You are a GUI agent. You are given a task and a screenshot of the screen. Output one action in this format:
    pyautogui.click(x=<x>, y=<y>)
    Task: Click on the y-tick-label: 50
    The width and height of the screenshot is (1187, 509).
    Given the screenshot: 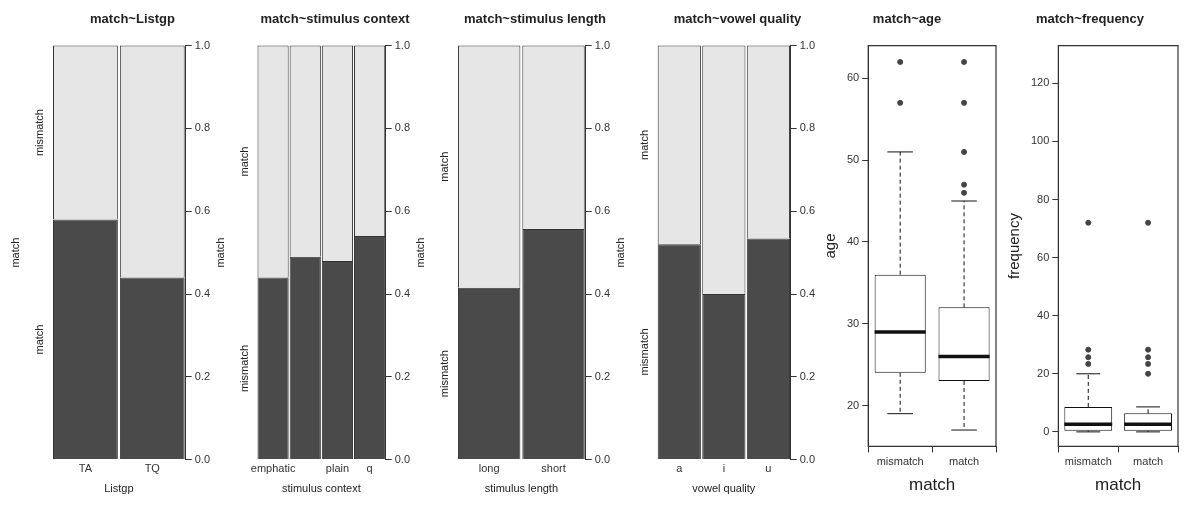 What is the action you would take?
    pyautogui.click(x=853, y=159)
    